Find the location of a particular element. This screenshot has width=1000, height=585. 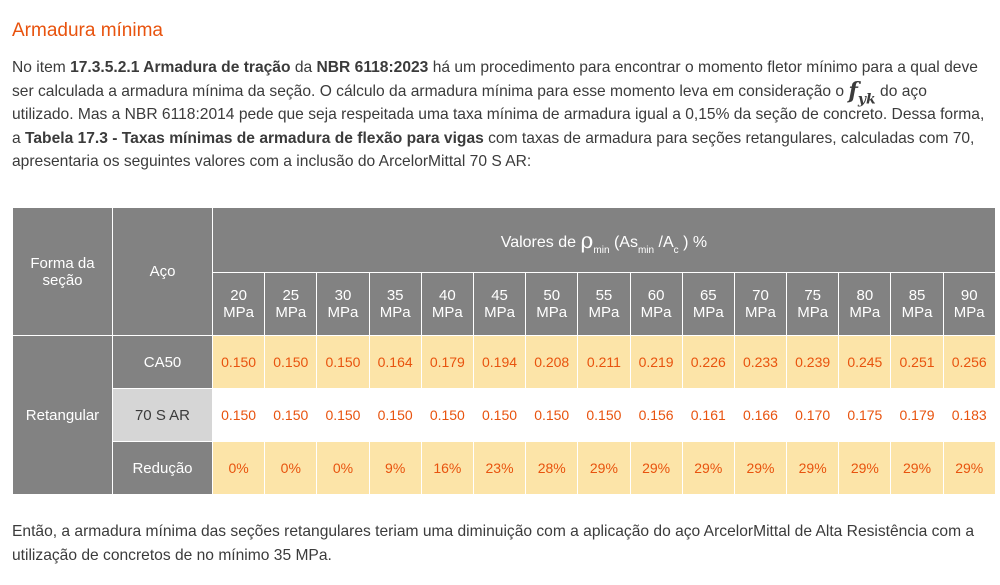

value-cell: 23% is located at coordinates (499, 468).